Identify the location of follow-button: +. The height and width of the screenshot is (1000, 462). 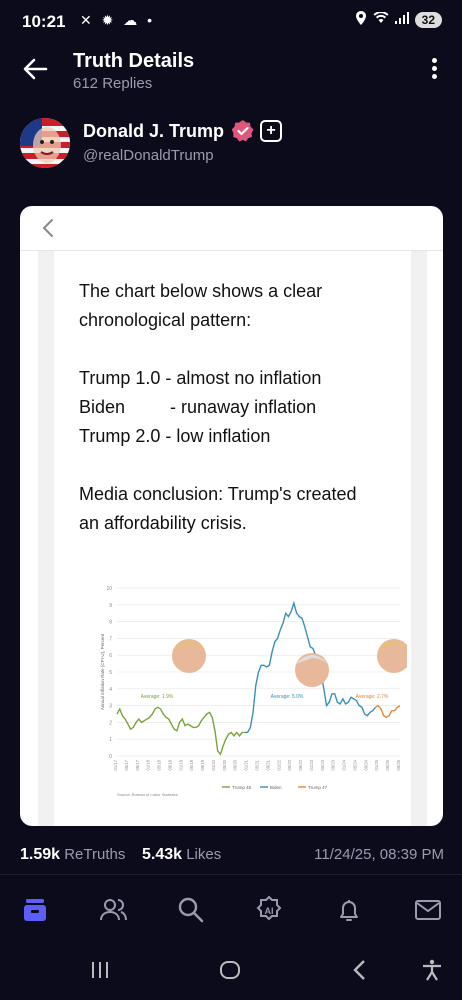
(271, 131).